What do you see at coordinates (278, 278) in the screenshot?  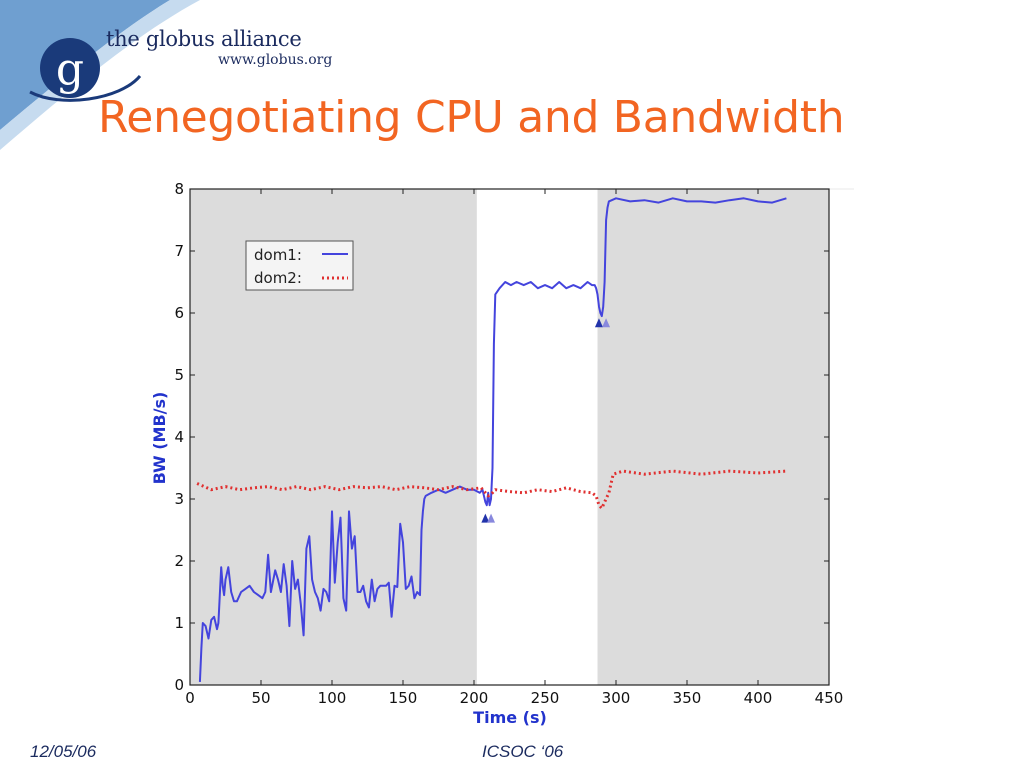 I see `legend-label-dom2: dom2:` at bounding box center [278, 278].